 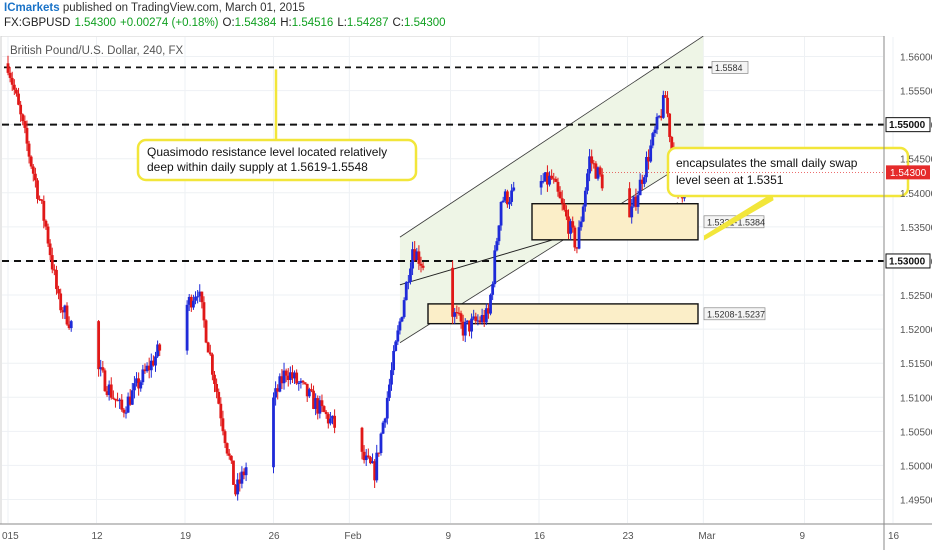 I want to click on price-tick-label: 1.52000, so click(x=916, y=330).